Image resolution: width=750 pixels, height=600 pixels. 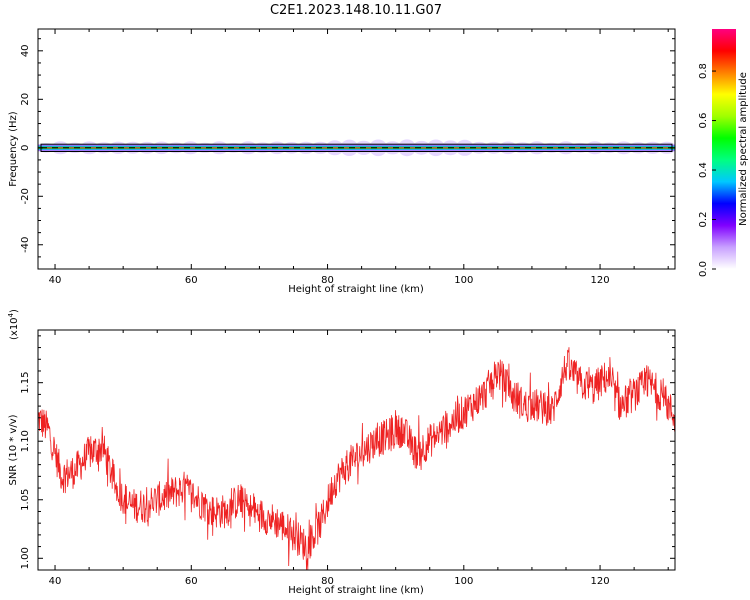 What do you see at coordinates (356, 289) in the screenshot?
I see `spectrogram-x-label: Height of straight line (km)` at bounding box center [356, 289].